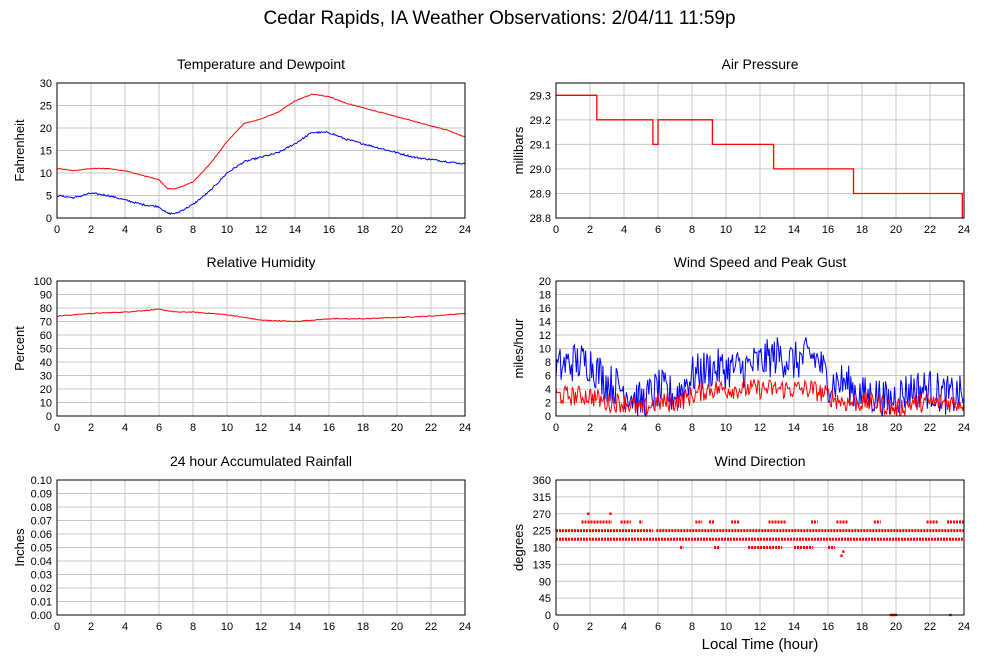 The image size is (999, 659). I want to click on y-tick-label: 5, so click(49, 197).